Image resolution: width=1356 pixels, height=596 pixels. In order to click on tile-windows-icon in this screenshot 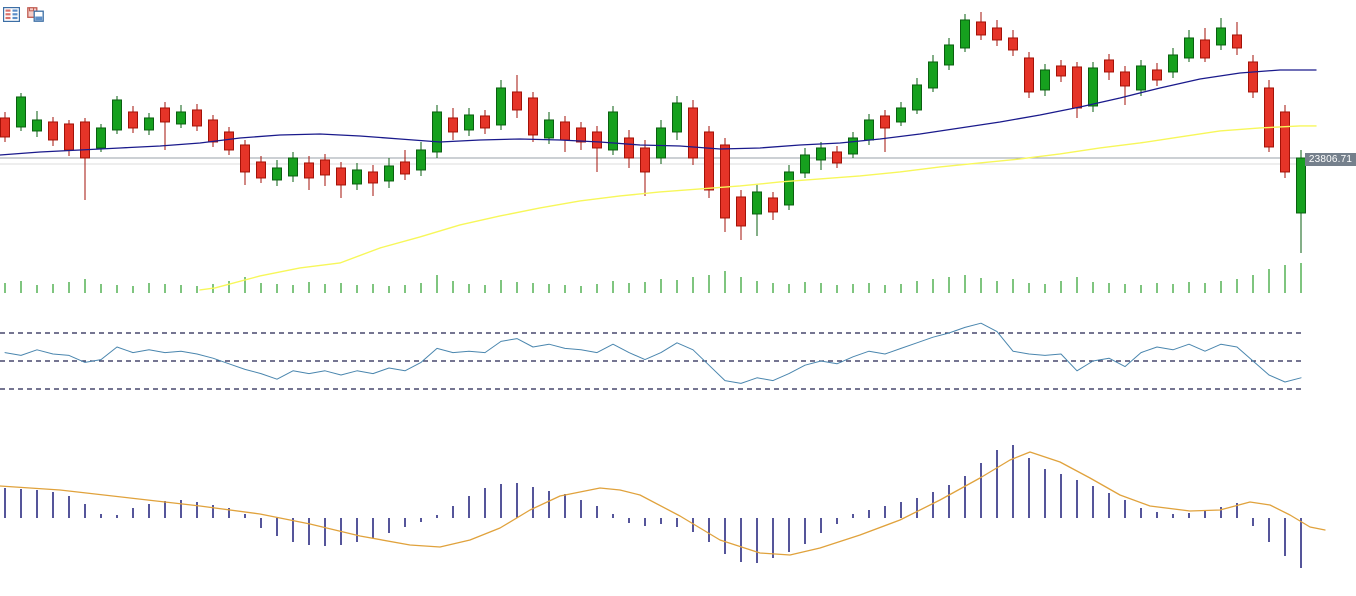, I will do `click(35, 14)`.